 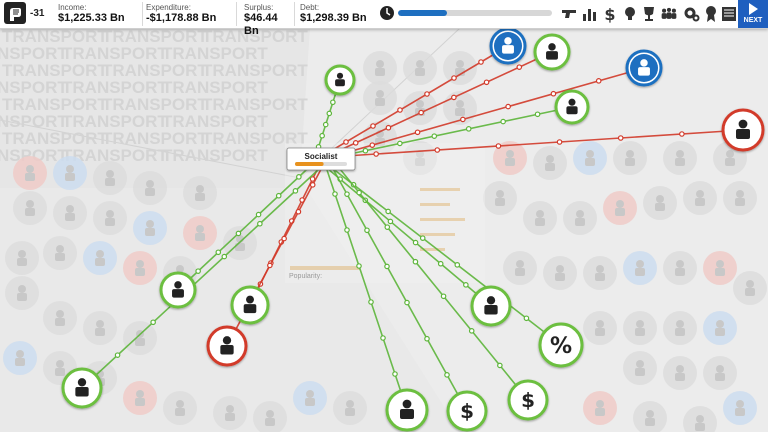 I want to click on property-tax-icon-glyph: $, so click(x=467, y=411).